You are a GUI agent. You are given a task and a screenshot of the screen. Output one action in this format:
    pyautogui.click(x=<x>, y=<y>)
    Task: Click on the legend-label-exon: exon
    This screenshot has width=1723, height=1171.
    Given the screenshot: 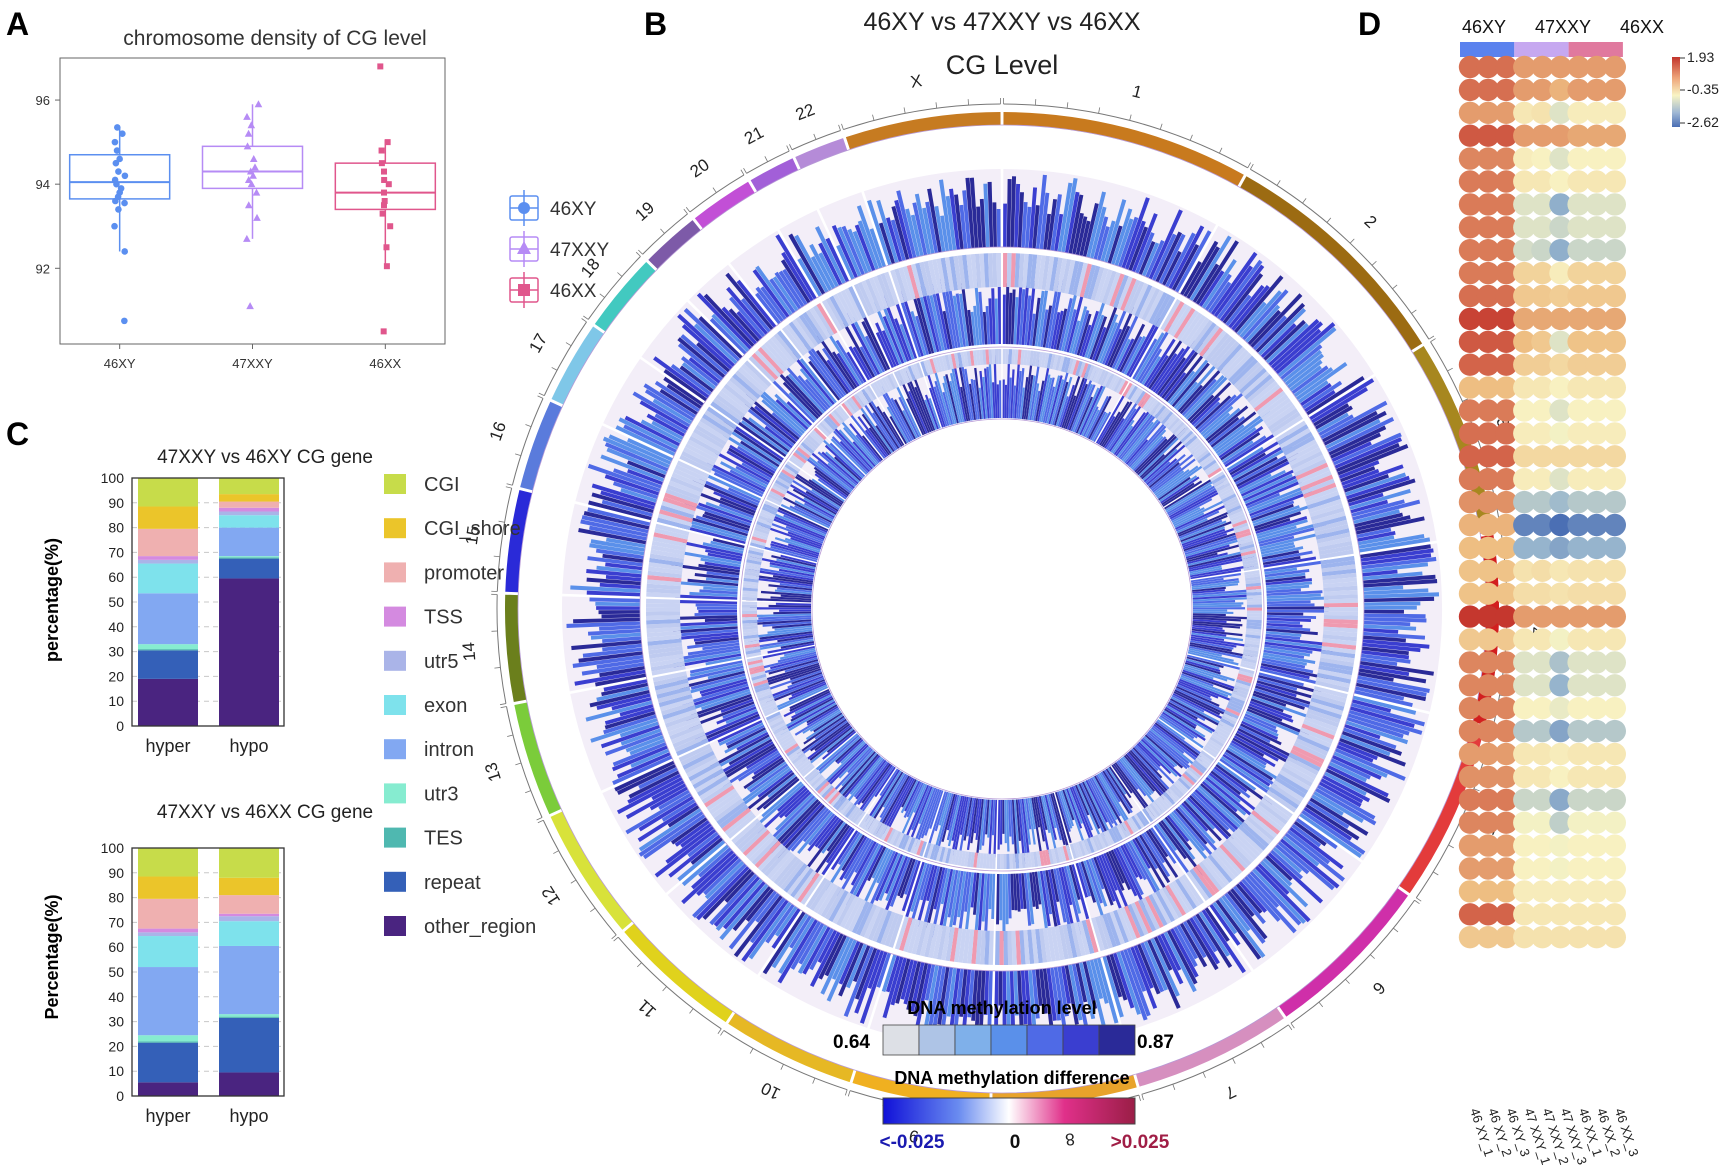 What is the action you would take?
    pyautogui.click(x=445, y=706)
    